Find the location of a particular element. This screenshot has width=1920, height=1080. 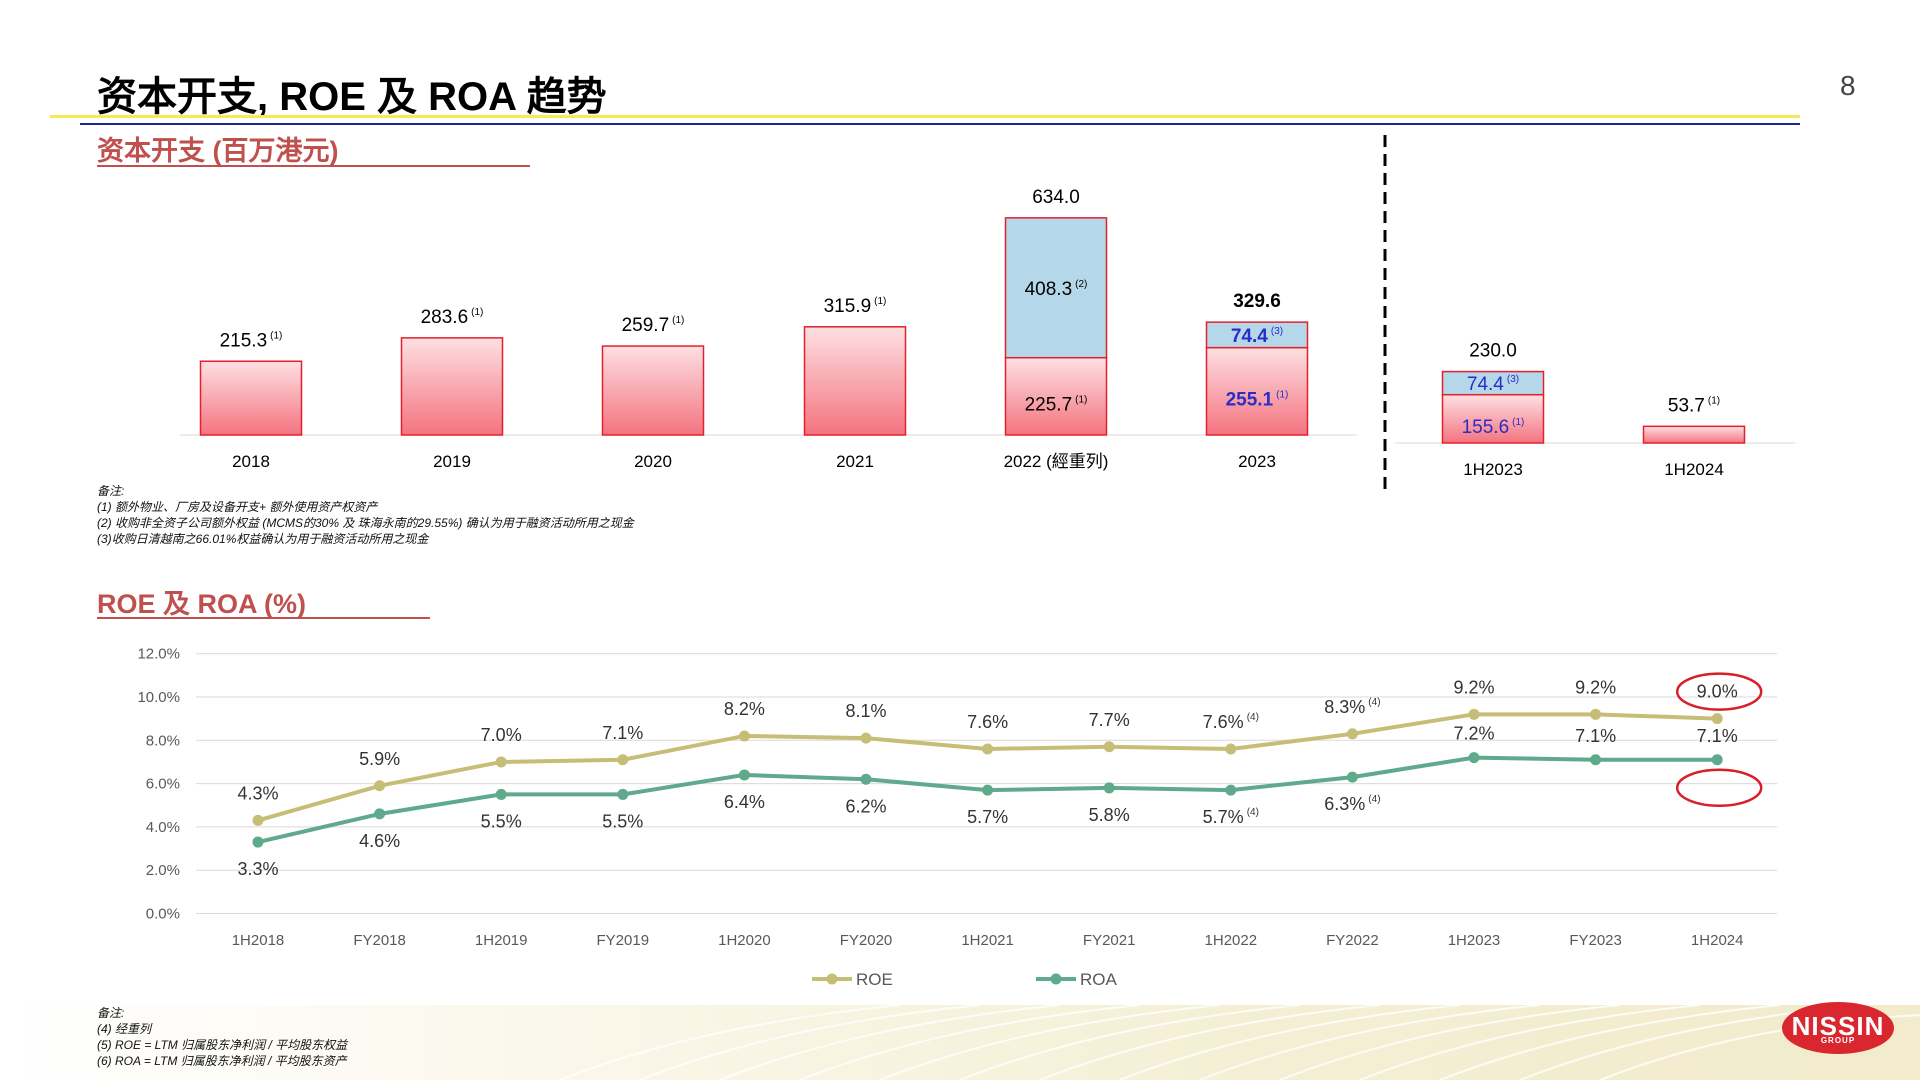

capex-section-rule is located at coordinates (313, 166).